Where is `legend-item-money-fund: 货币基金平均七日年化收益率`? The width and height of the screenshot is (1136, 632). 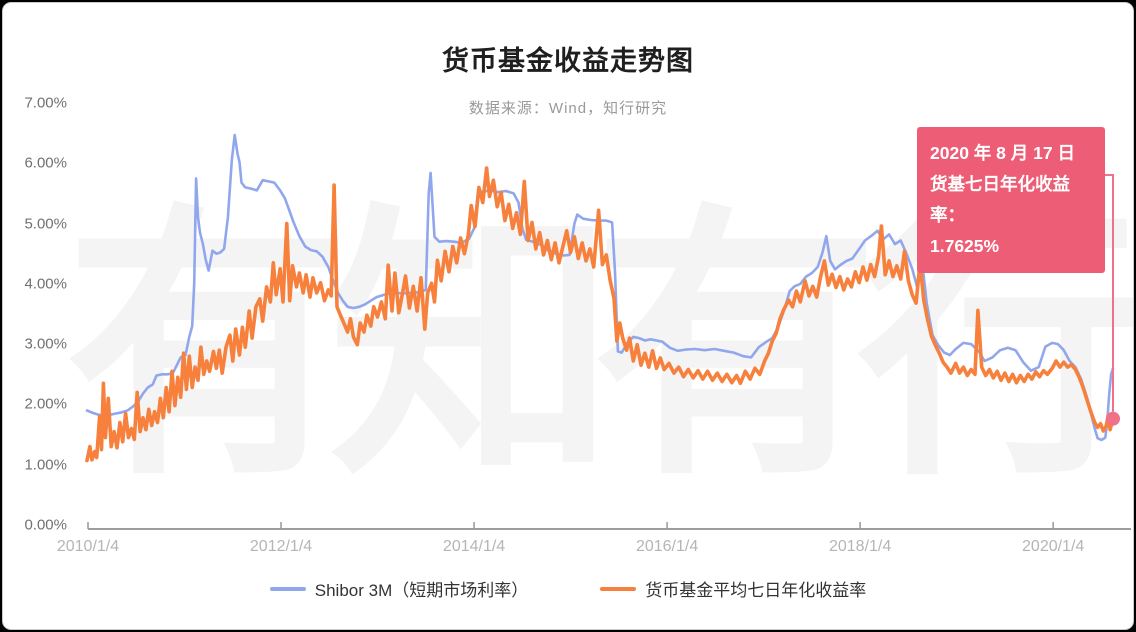
legend-item-money-fund: 货币基金平均七日年化收益率 is located at coordinates (733, 588).